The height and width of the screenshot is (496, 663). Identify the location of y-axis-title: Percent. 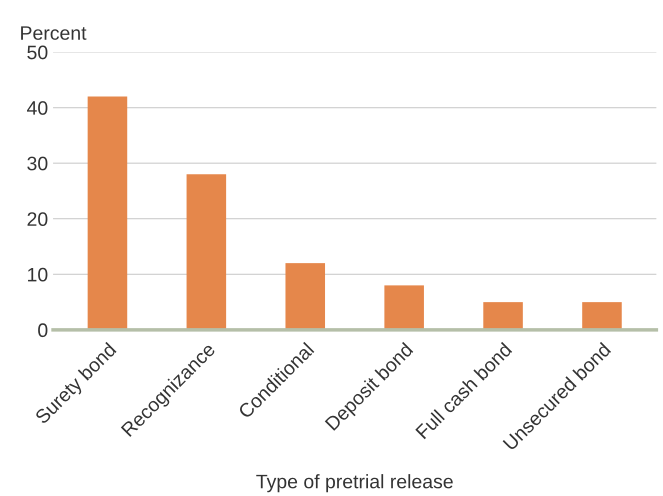
(53, 33).